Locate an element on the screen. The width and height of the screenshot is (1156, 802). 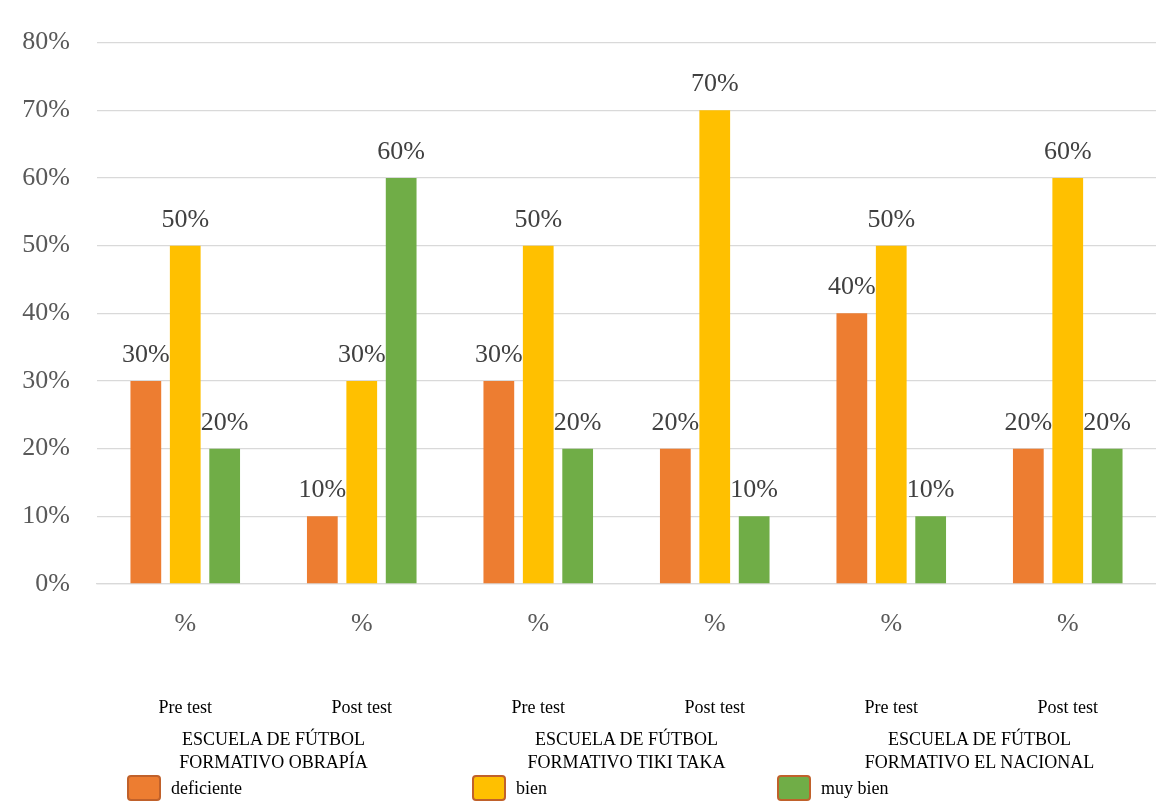
y-tick-label: 30% is located at coordinates (46, 379).